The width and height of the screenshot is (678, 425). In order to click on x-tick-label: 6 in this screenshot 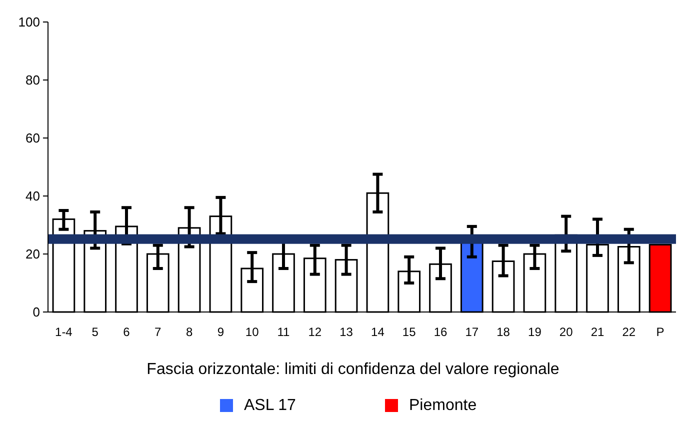, I will do `click(126, 332)`.